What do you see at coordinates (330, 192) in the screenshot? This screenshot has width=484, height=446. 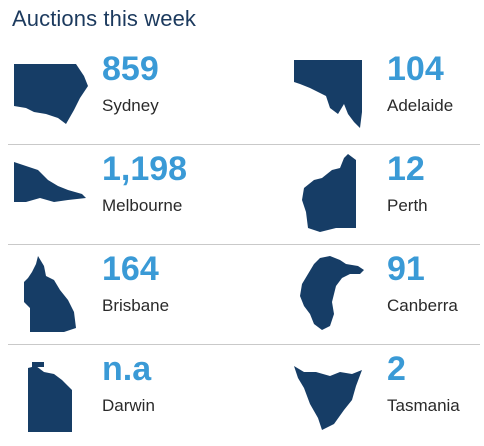 I see `wa-map-icon` at bounding box center [330, 192].